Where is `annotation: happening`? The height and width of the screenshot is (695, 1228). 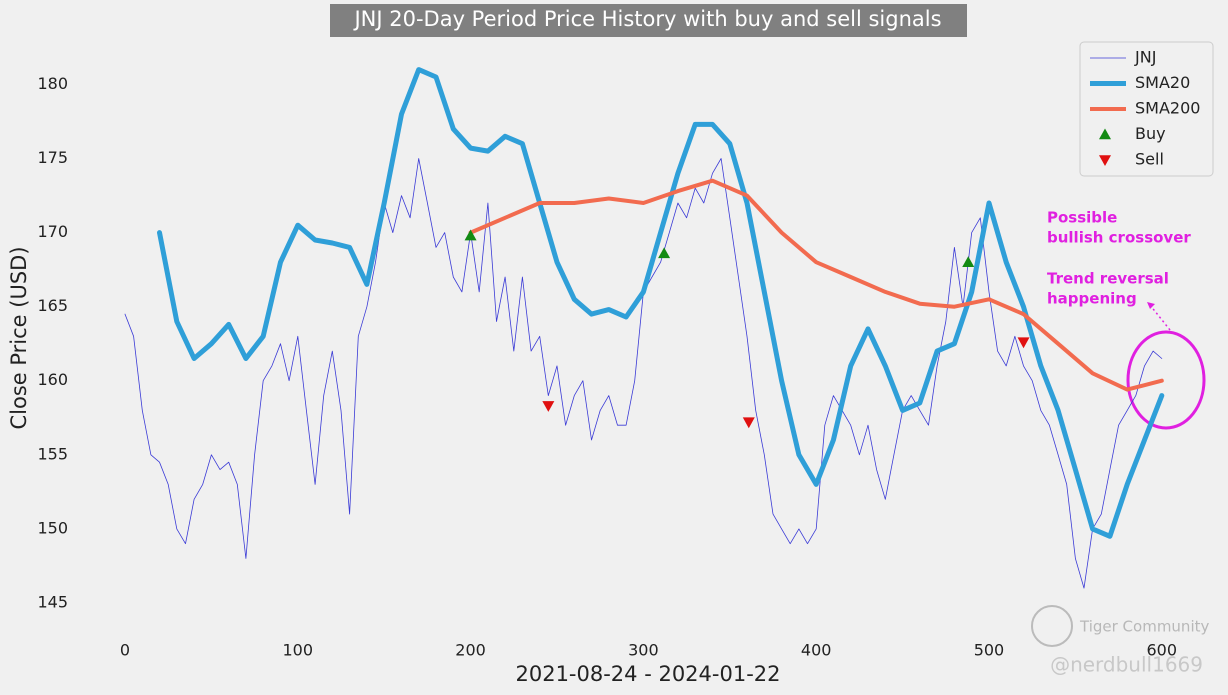
annotation: happening is located at coordinates (1092, 299).